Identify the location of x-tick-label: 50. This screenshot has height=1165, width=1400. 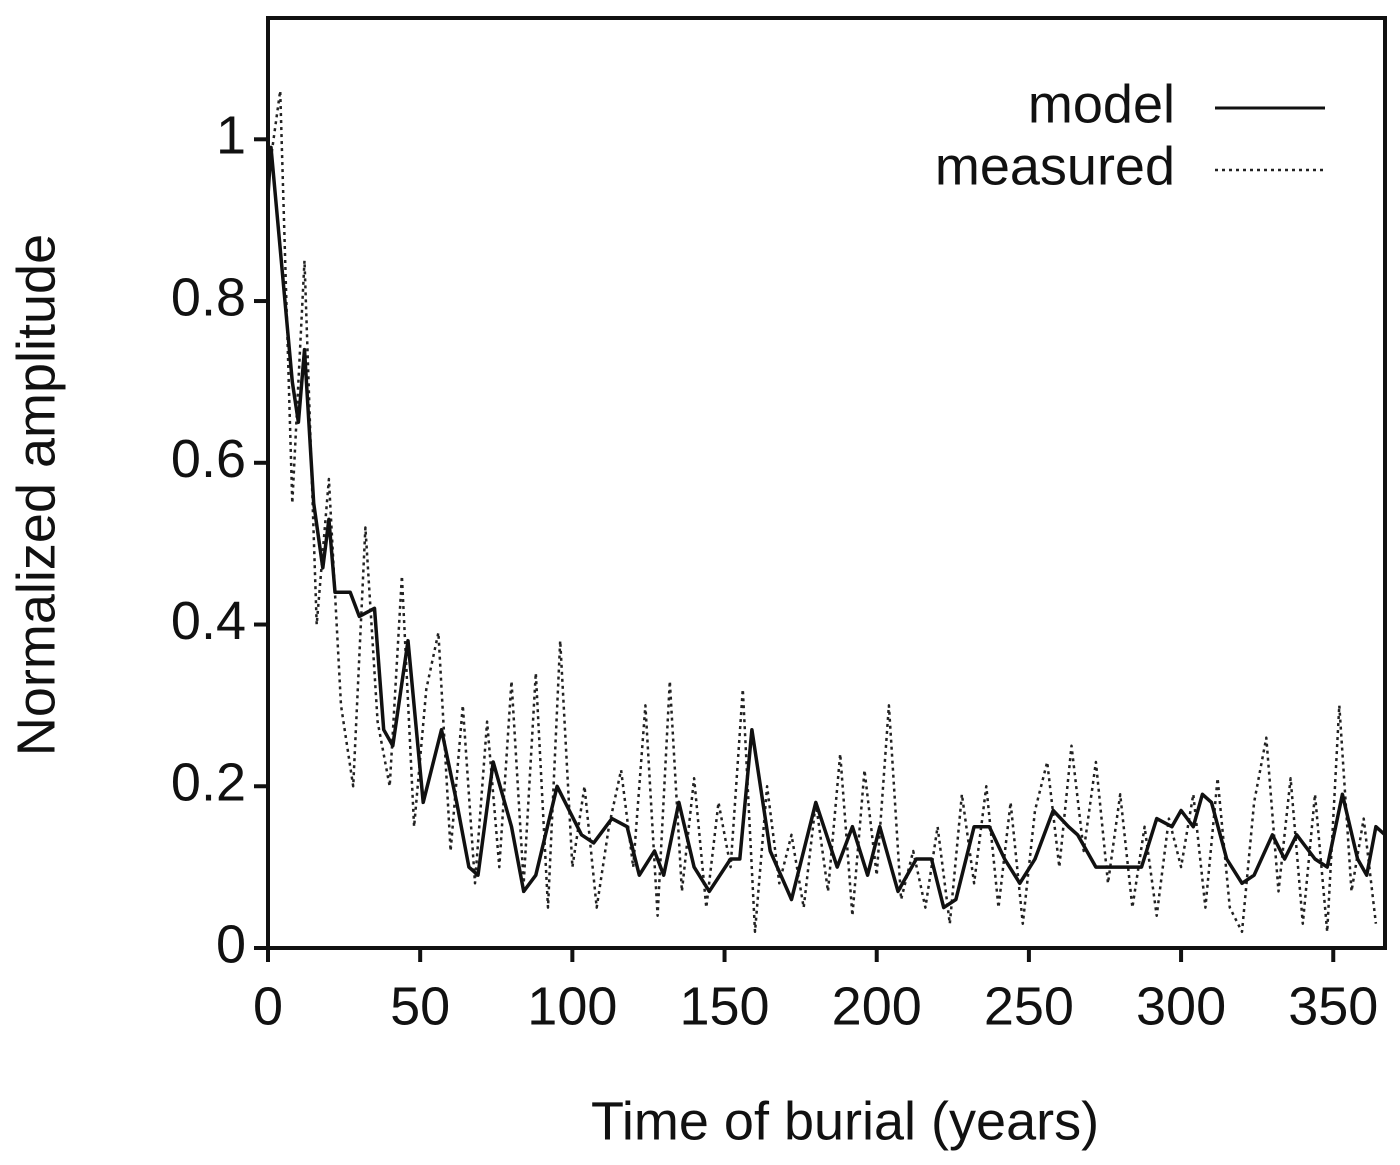
(420, 1006).